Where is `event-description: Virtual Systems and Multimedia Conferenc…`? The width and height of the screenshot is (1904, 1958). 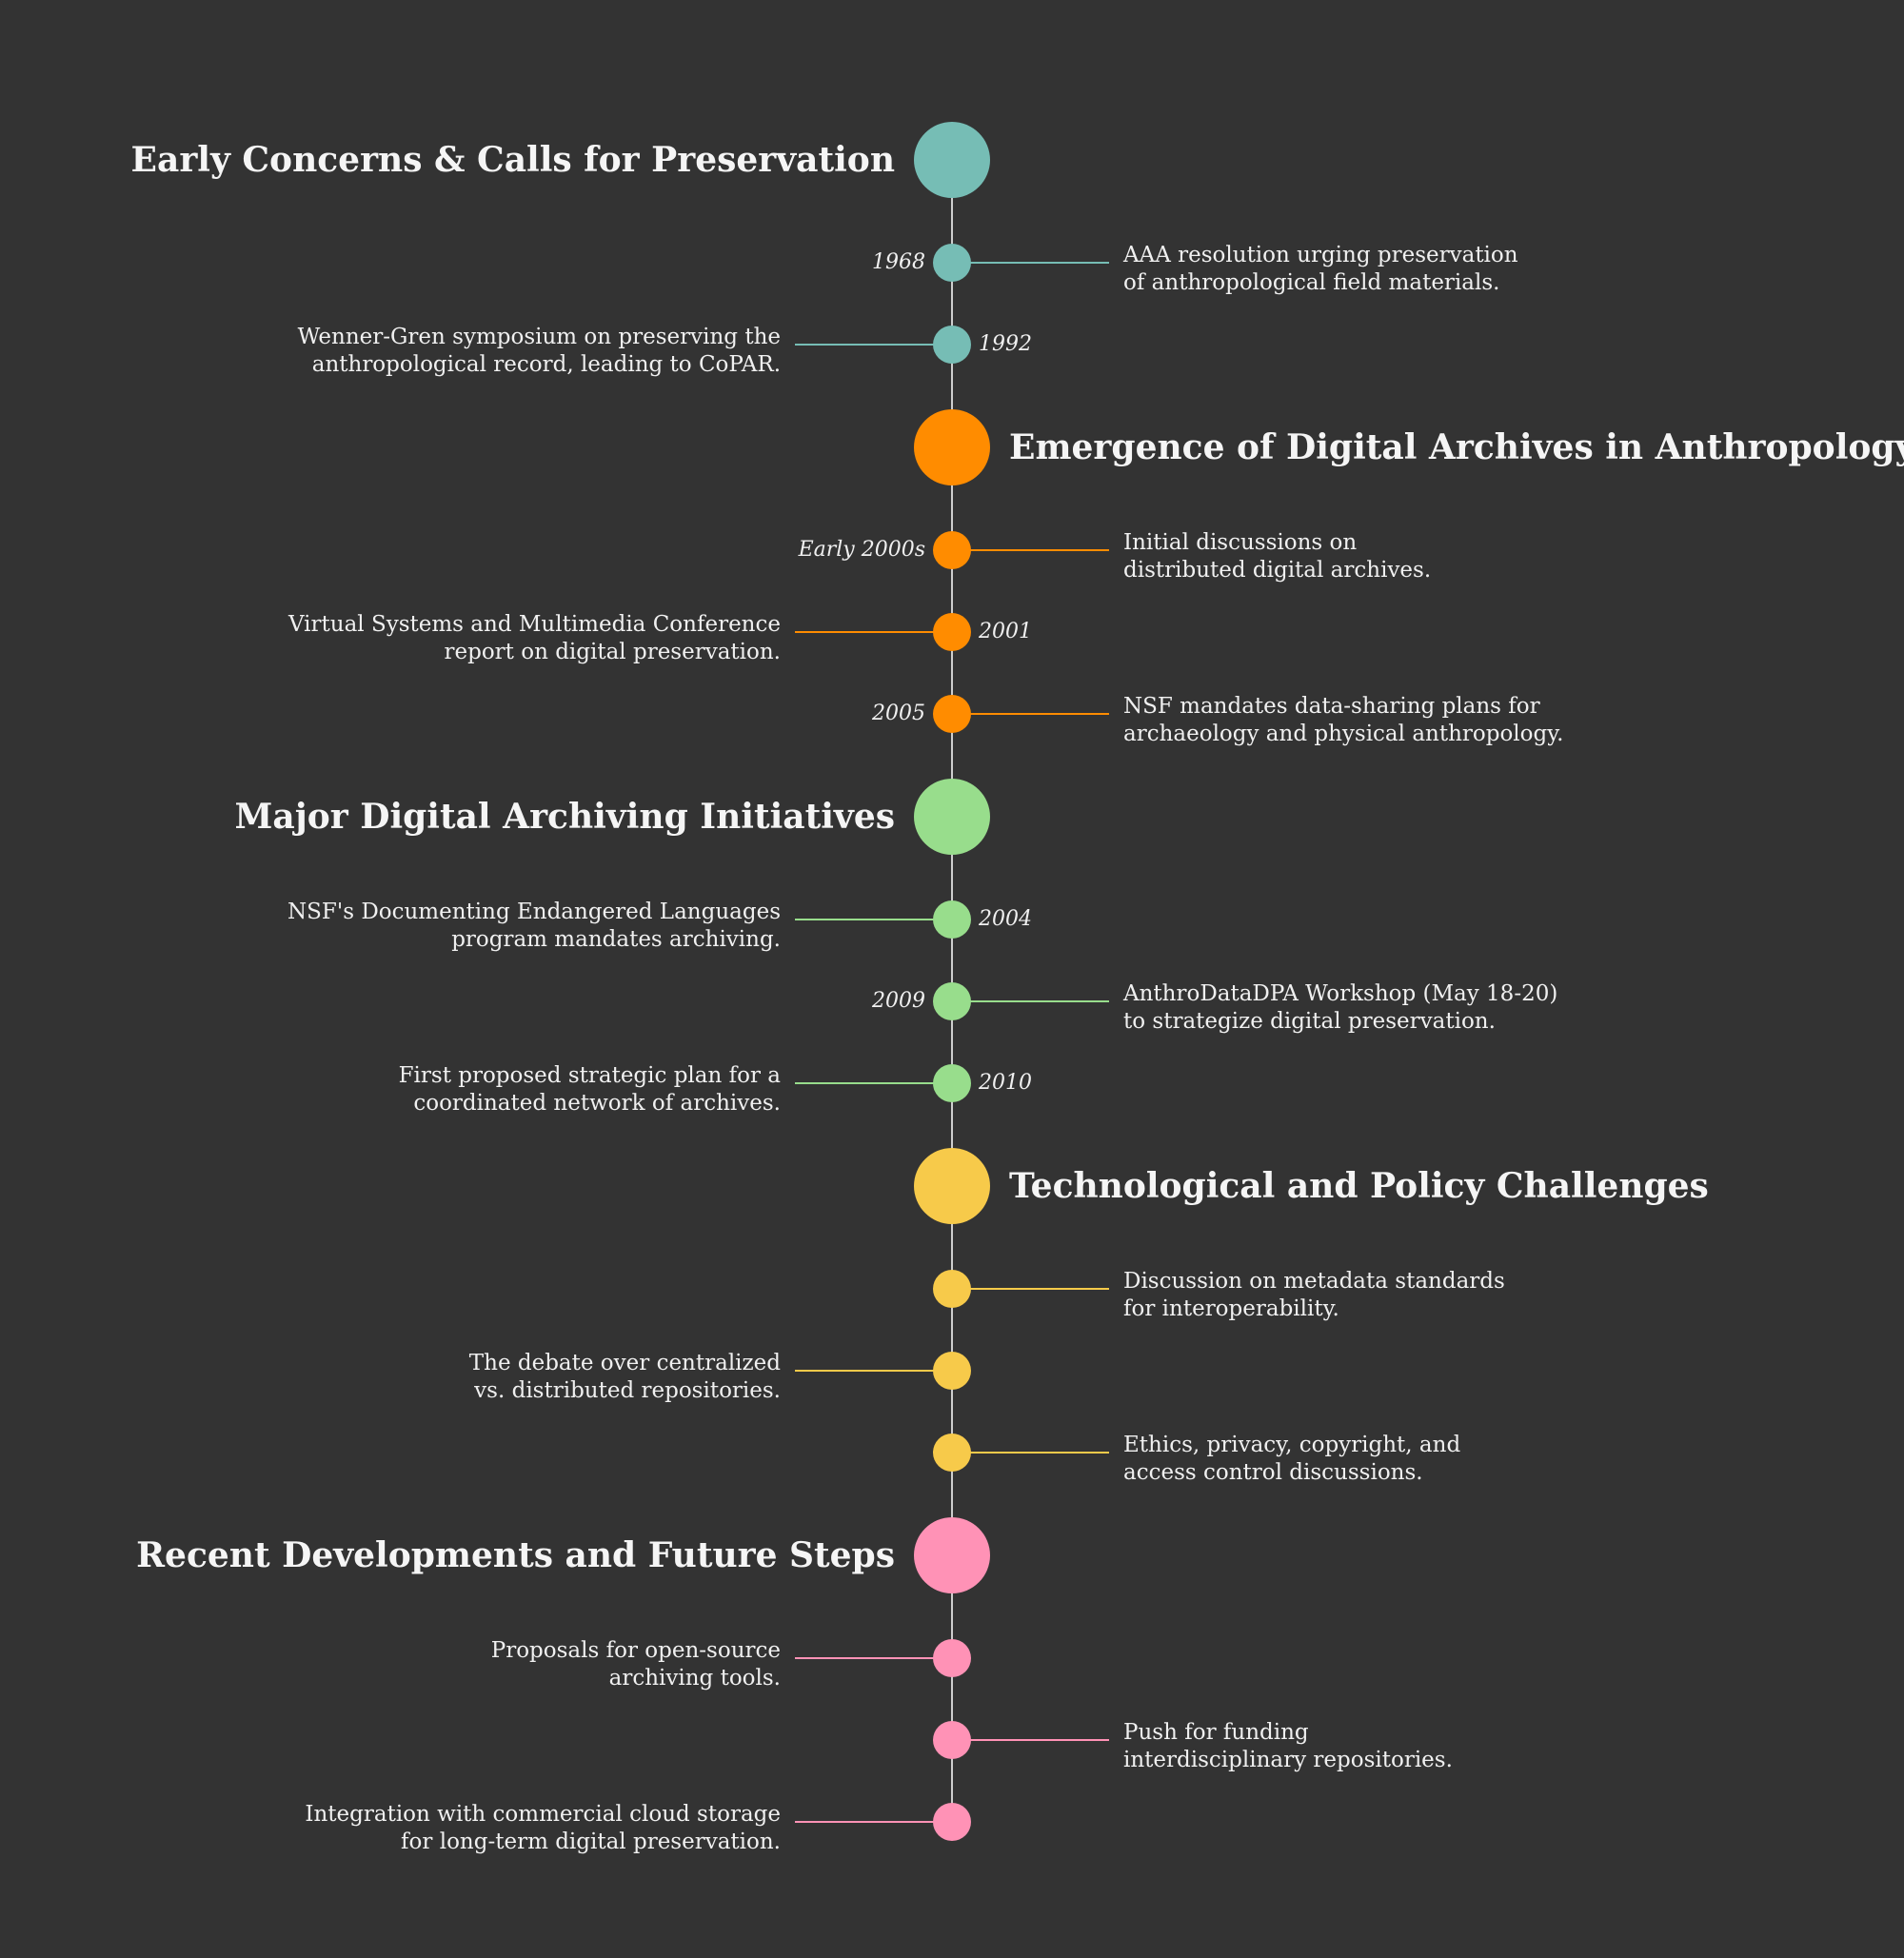 event-description: Virtual Systems and Multimedia Conferenc… is located at coordinates (534, 638).